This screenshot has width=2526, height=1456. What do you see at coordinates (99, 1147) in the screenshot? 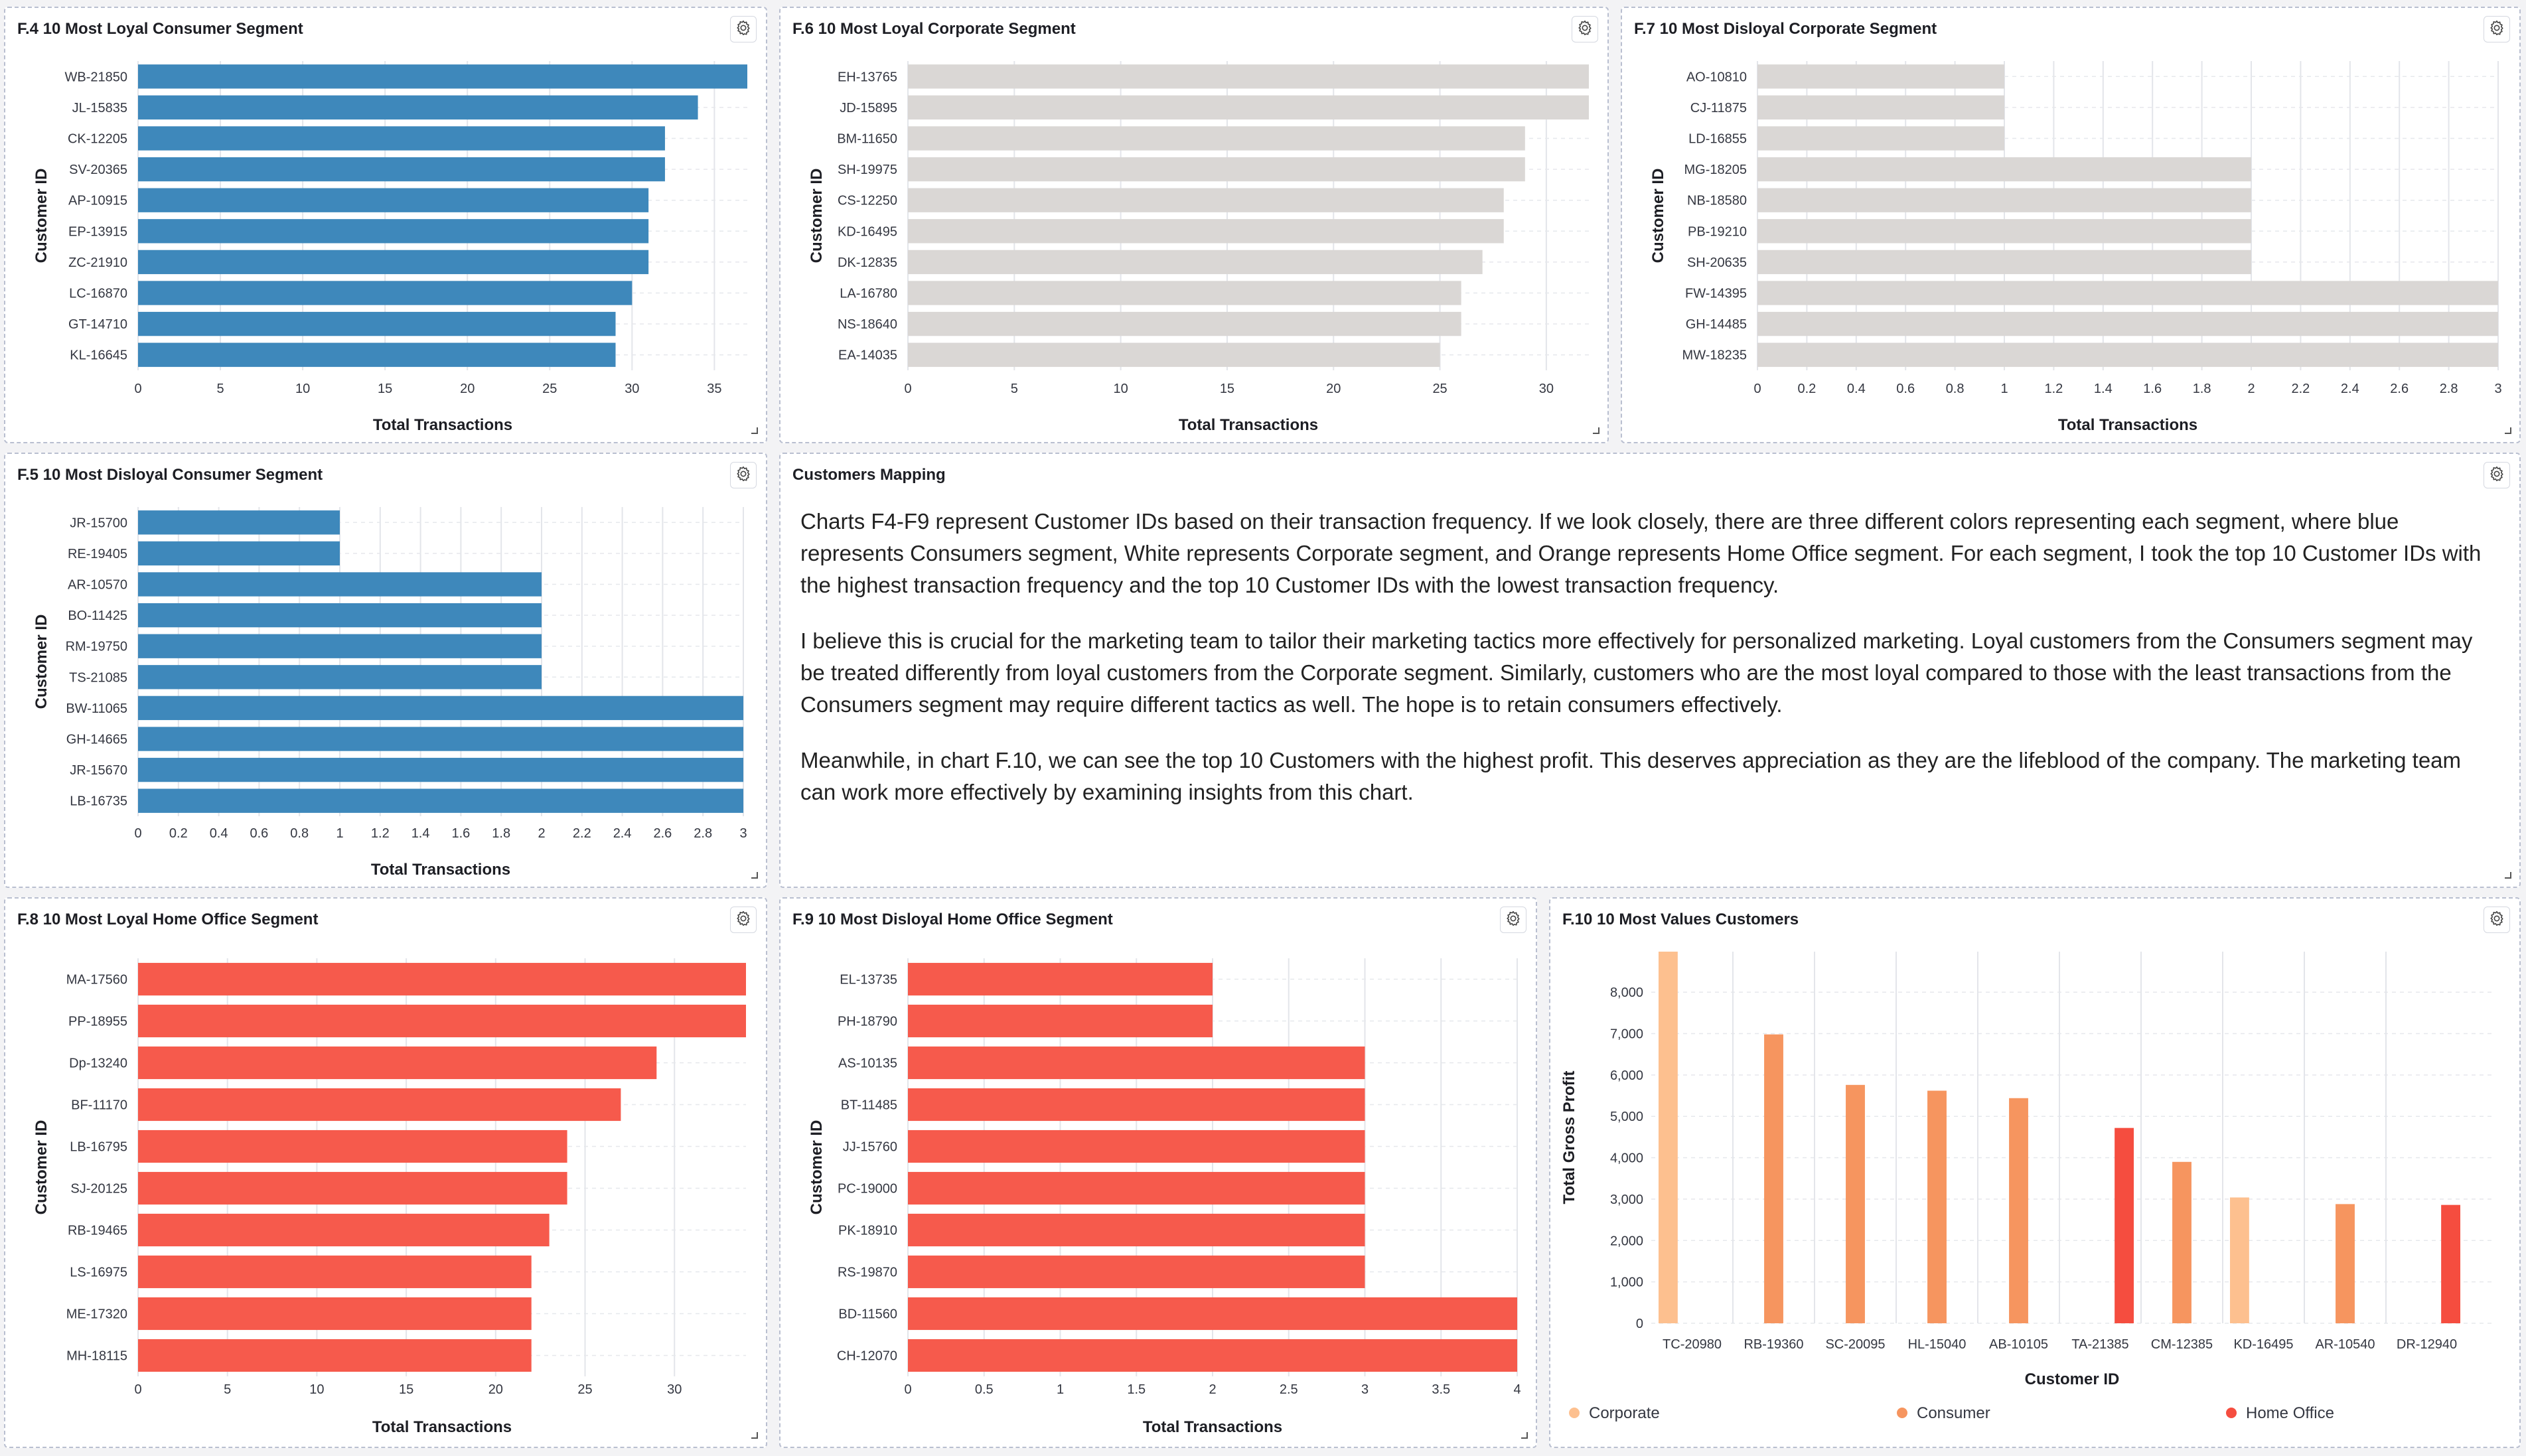
I see `y-tick-label: LB-16795` at bounding box center [99, 1147].